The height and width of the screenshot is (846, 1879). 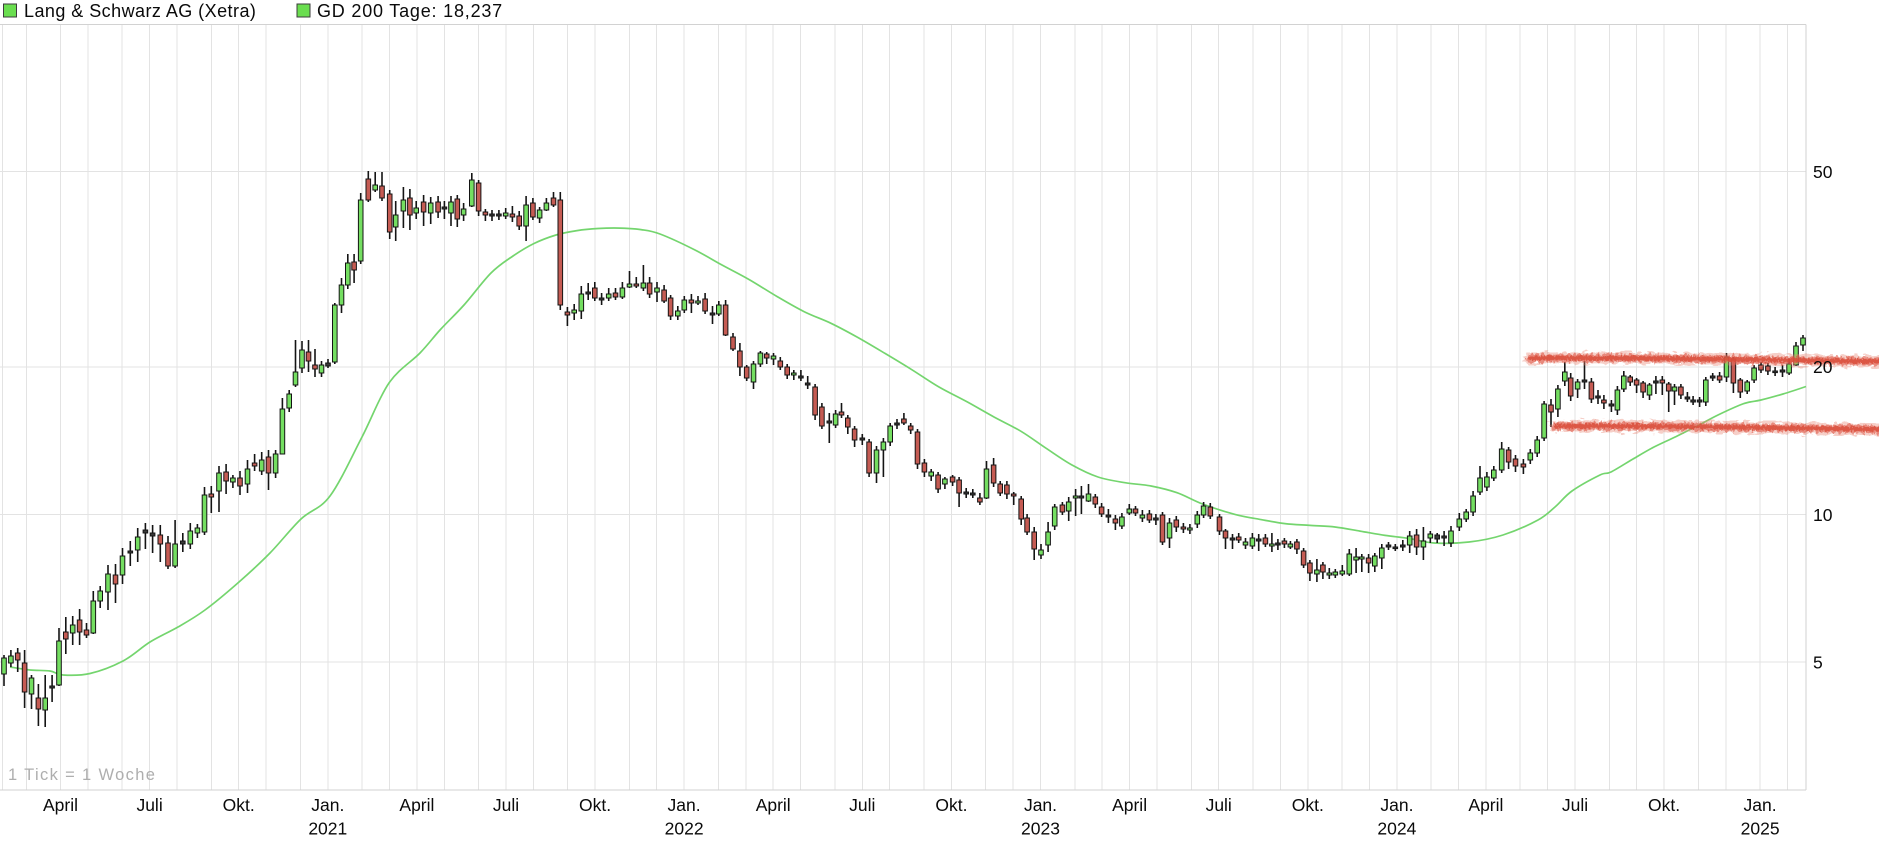 What do you see at coordinates (1823, 515) in the screenshot?
I see `svg-text: 10` at bounding box center [1823, 515].